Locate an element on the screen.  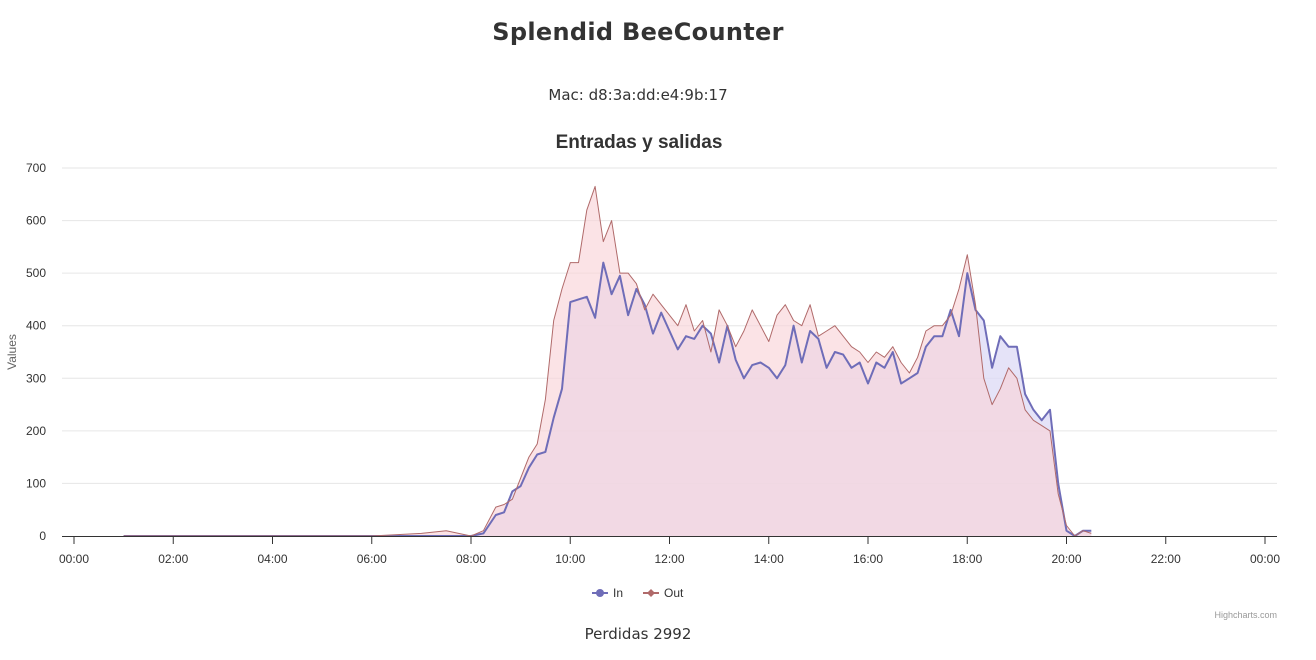
y-tick-label: 0 is located at coordinates (42, 536).